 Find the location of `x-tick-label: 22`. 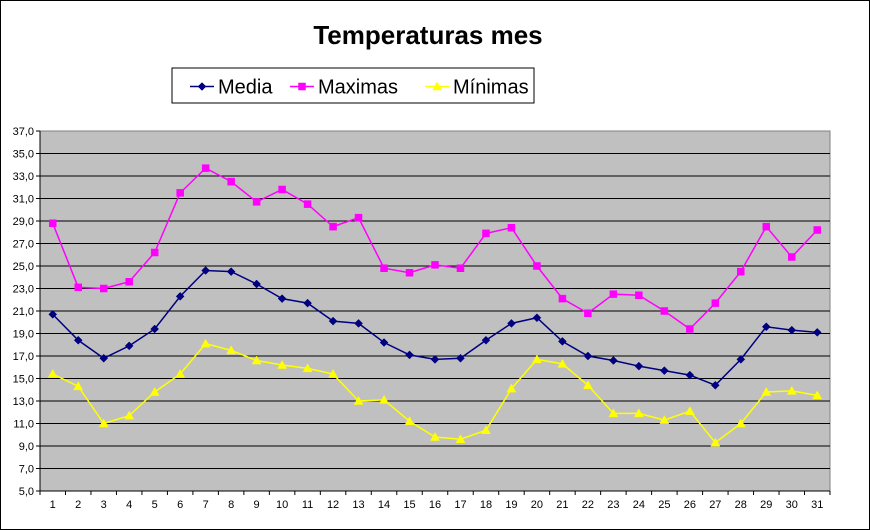

x-tick-label: 22 is located at coordinates (588, 505).